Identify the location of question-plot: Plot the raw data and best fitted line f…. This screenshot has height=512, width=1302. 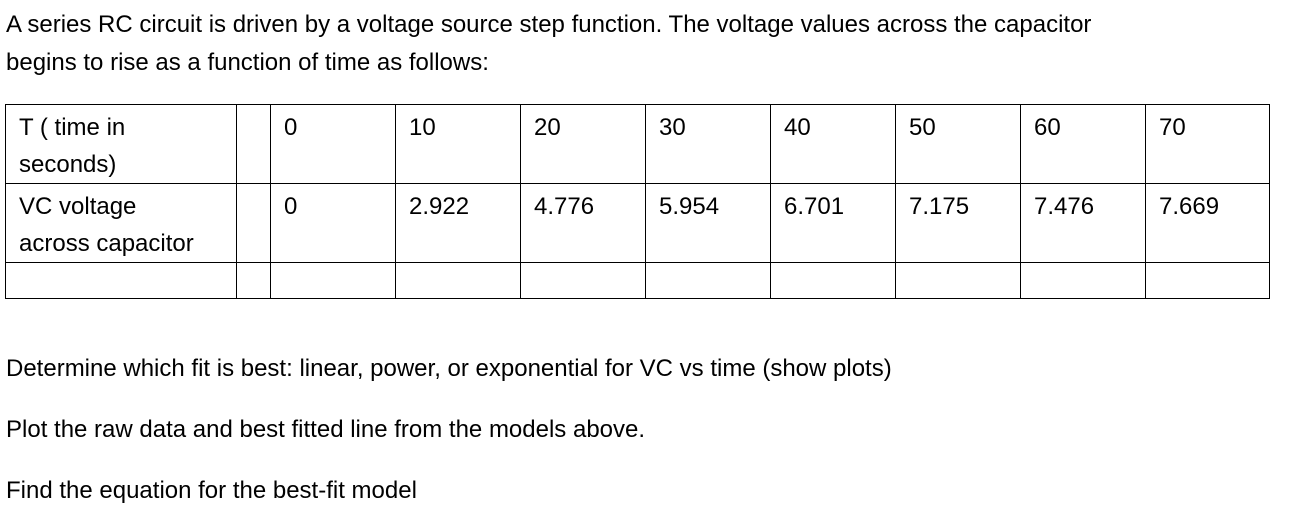
(326, 429).